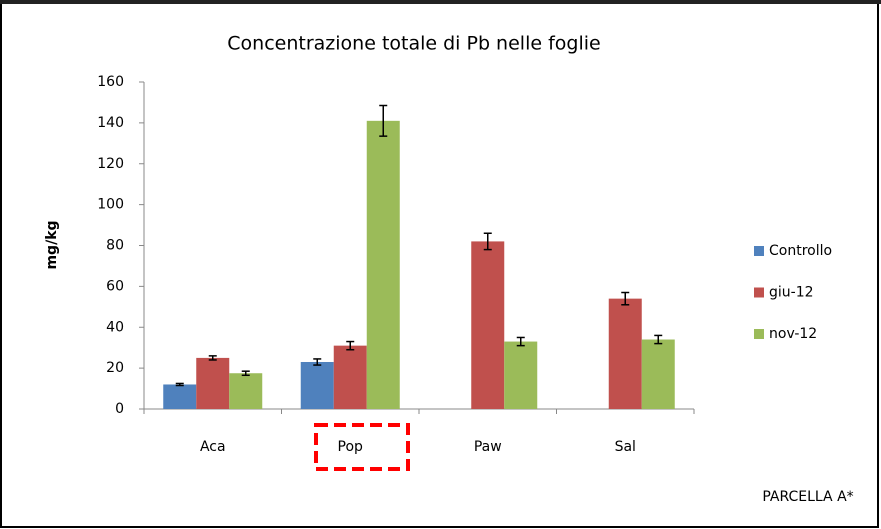 Image resolution: width=881 pixels, height=529 pixels. I want to click on y-tick-label: 0, so click(119, 409).